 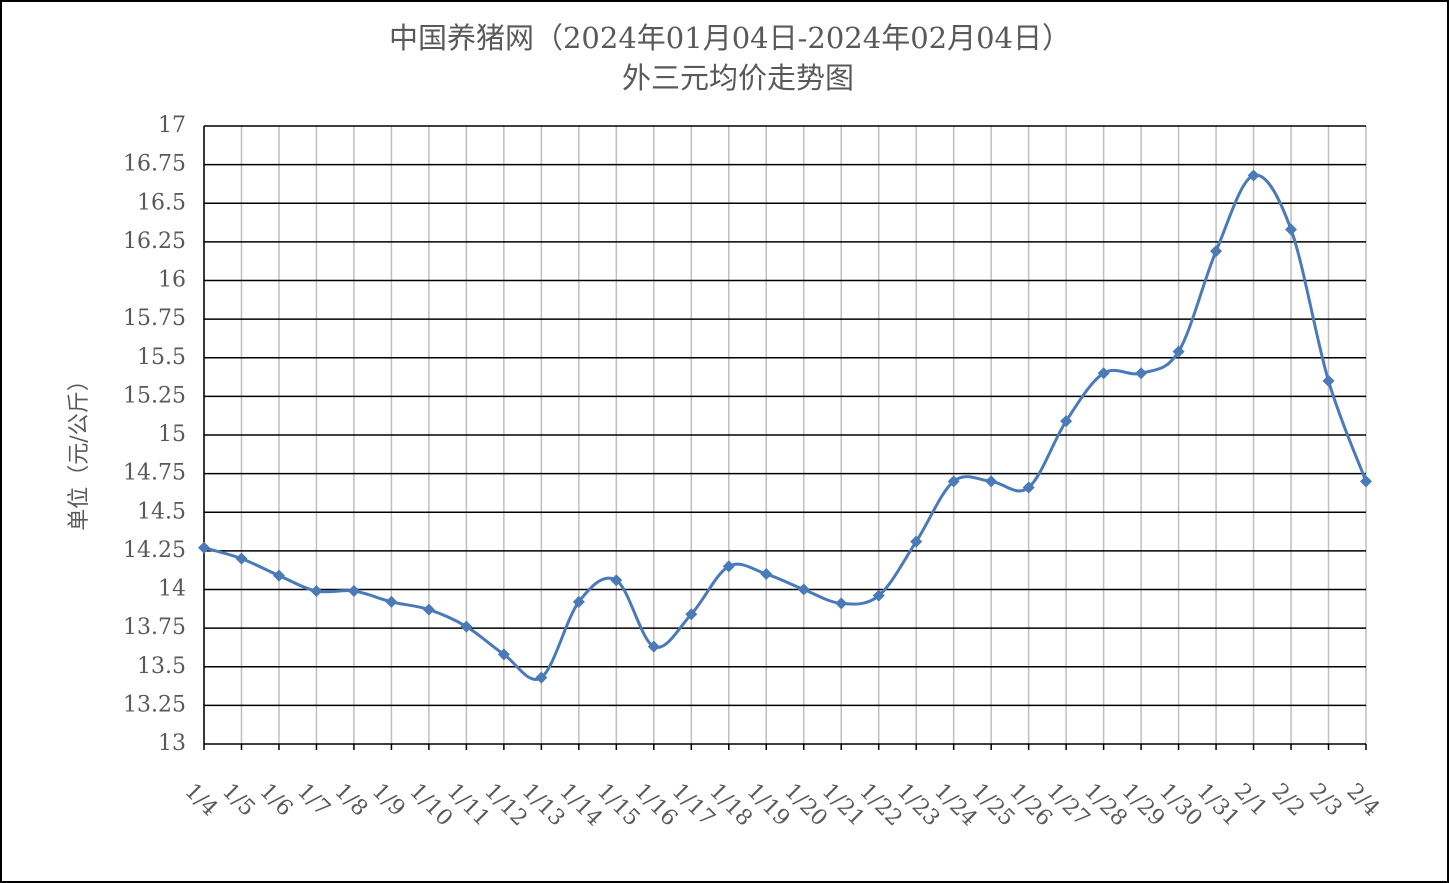 What do you see at coordinates (730, 38) in the screenshot?
I see `chart-title: 中国养猪网（2024年01月04日-2024年02月04日）` at bounding box center [730, 38].